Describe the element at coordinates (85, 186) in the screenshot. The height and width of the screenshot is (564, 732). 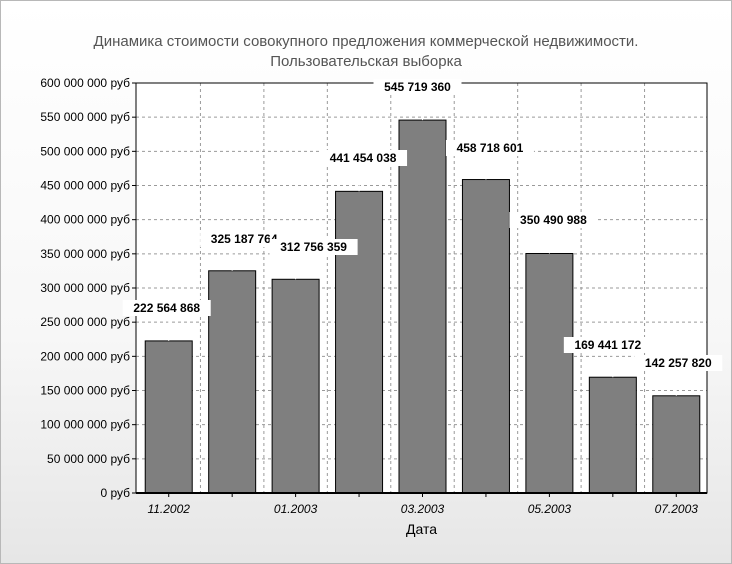
I see `y-tick-label: 450 000 000 руб` at that location.